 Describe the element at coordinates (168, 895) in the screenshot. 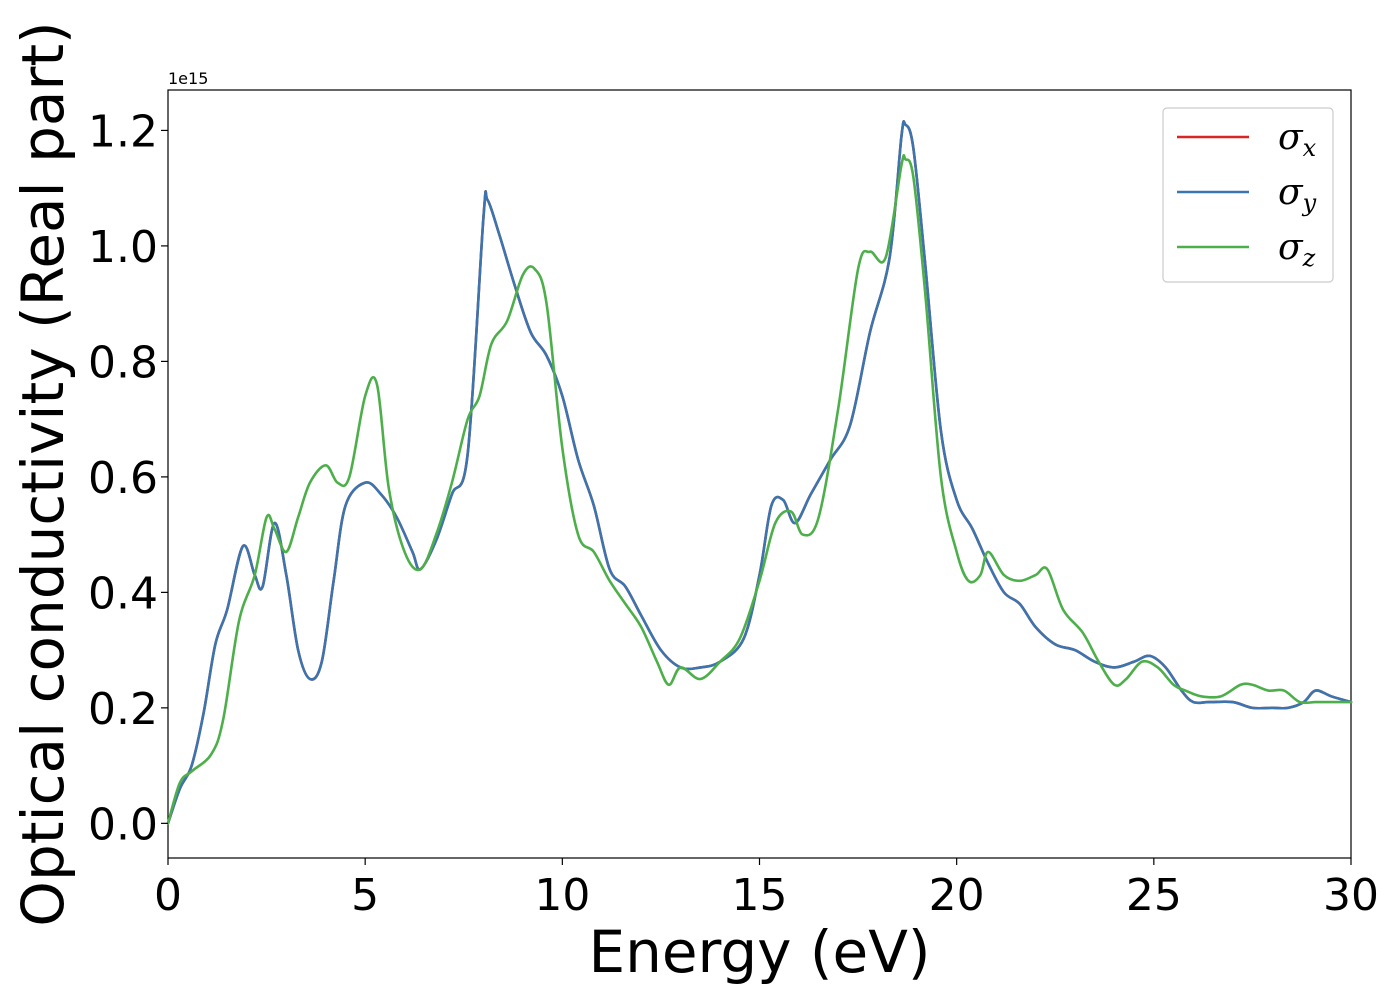

I see `x-tick-label: 0` at that location.